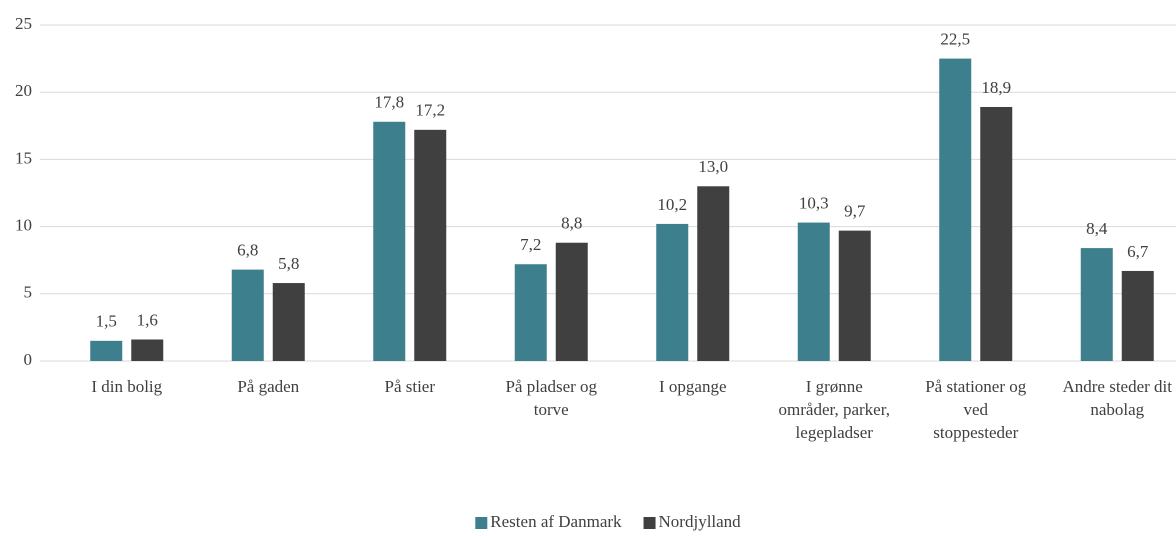 This screenshot has height=536, width=1176. What do you see at coordinates (556, 521) in the screenshot?
I see `legend-label: Resten af Danmark` at bounding box center [556, 521].